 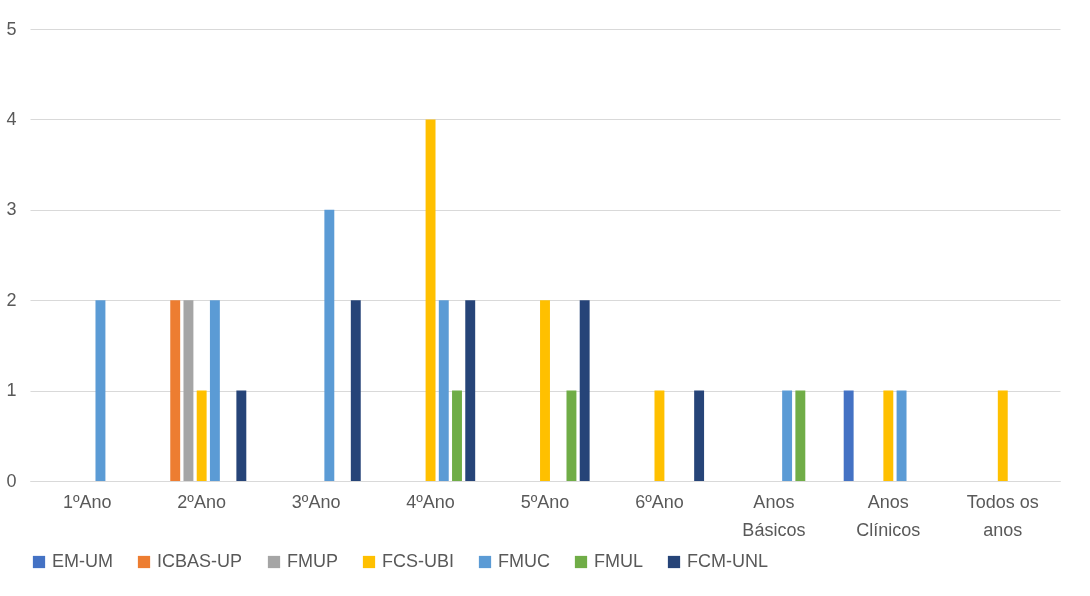 I want to click on y-tick-label: 0, so click(x=11, y=480).